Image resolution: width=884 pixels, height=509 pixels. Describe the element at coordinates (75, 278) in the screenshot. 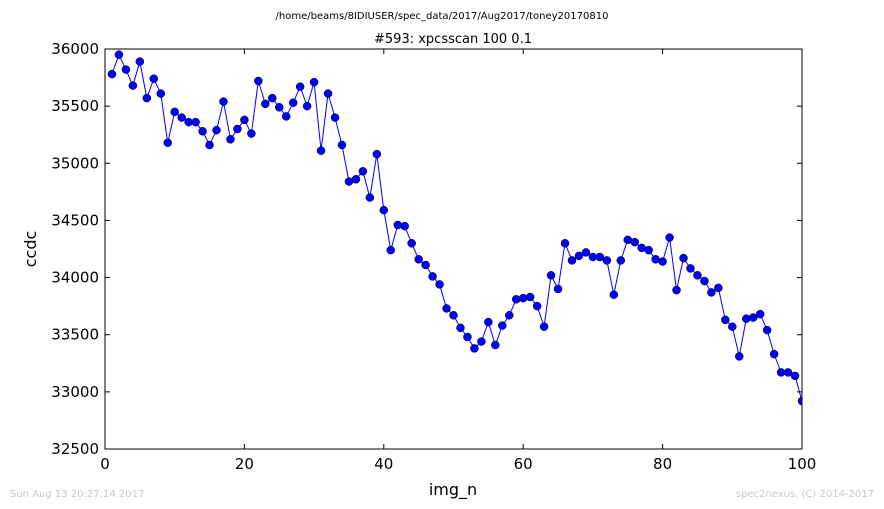

I see `y-tick-label: 34000` at that location.